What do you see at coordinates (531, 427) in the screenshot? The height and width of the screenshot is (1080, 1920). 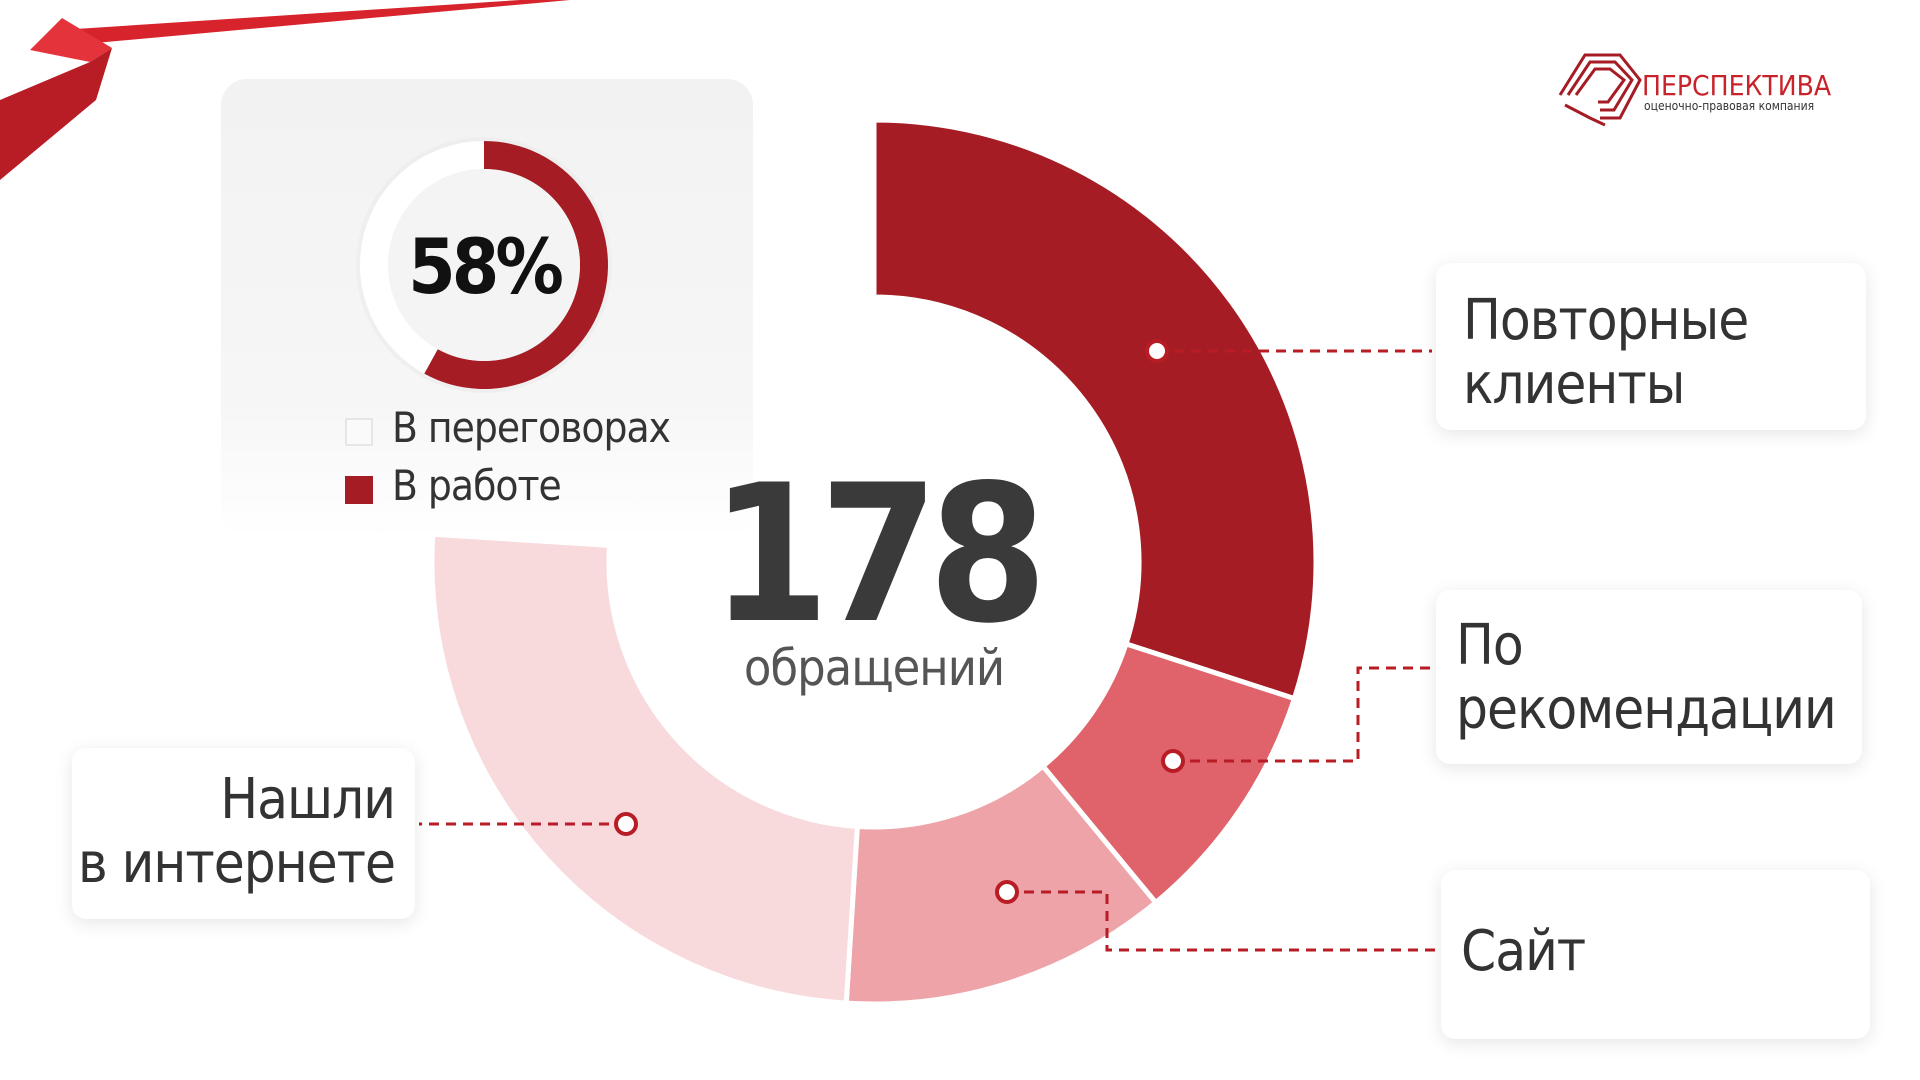 I see `legend-label: В переговорах` at bounding box center [531, 427].